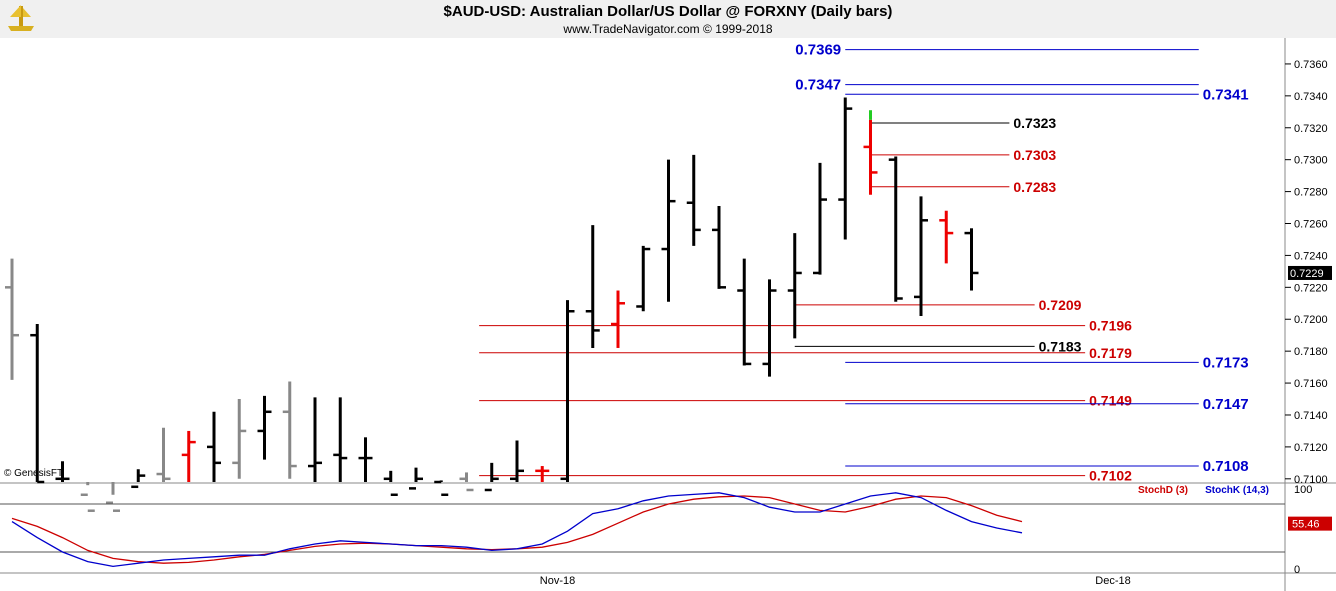 The height and width of the screenshot is (591, 1336). Describe the element at coordinates (1226, 466) in the screenshot. I see `level-label: 0.7108` at that location.